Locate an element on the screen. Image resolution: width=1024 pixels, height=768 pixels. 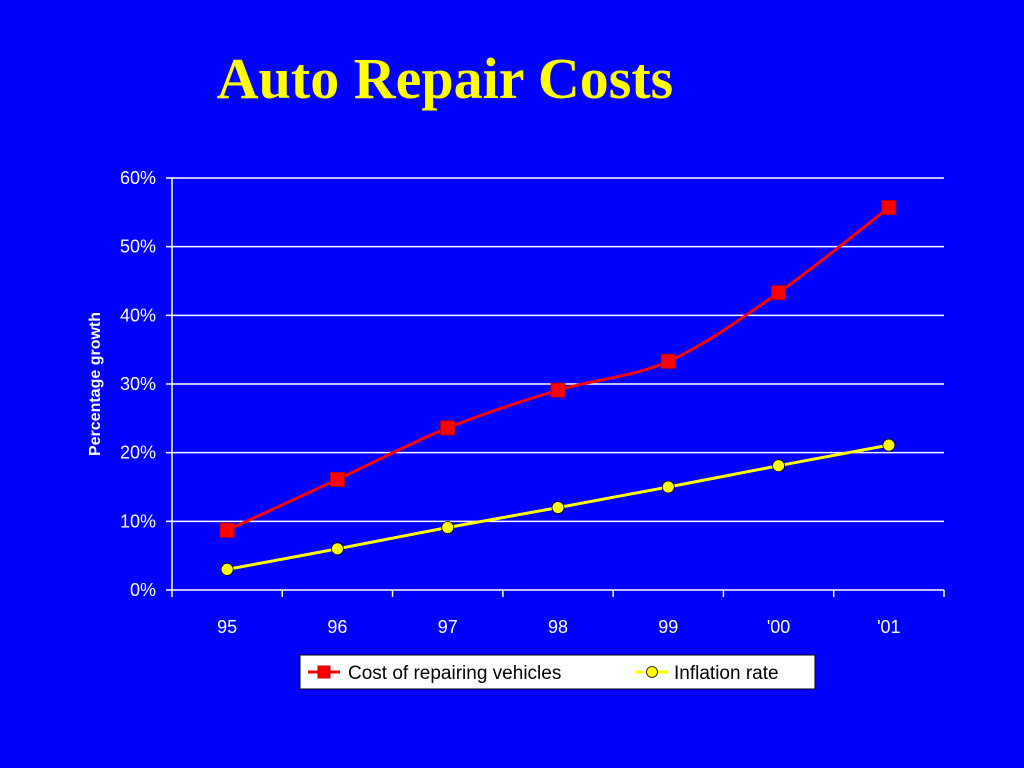
x-tick-label: 96 is located at coordinates (337, 627).